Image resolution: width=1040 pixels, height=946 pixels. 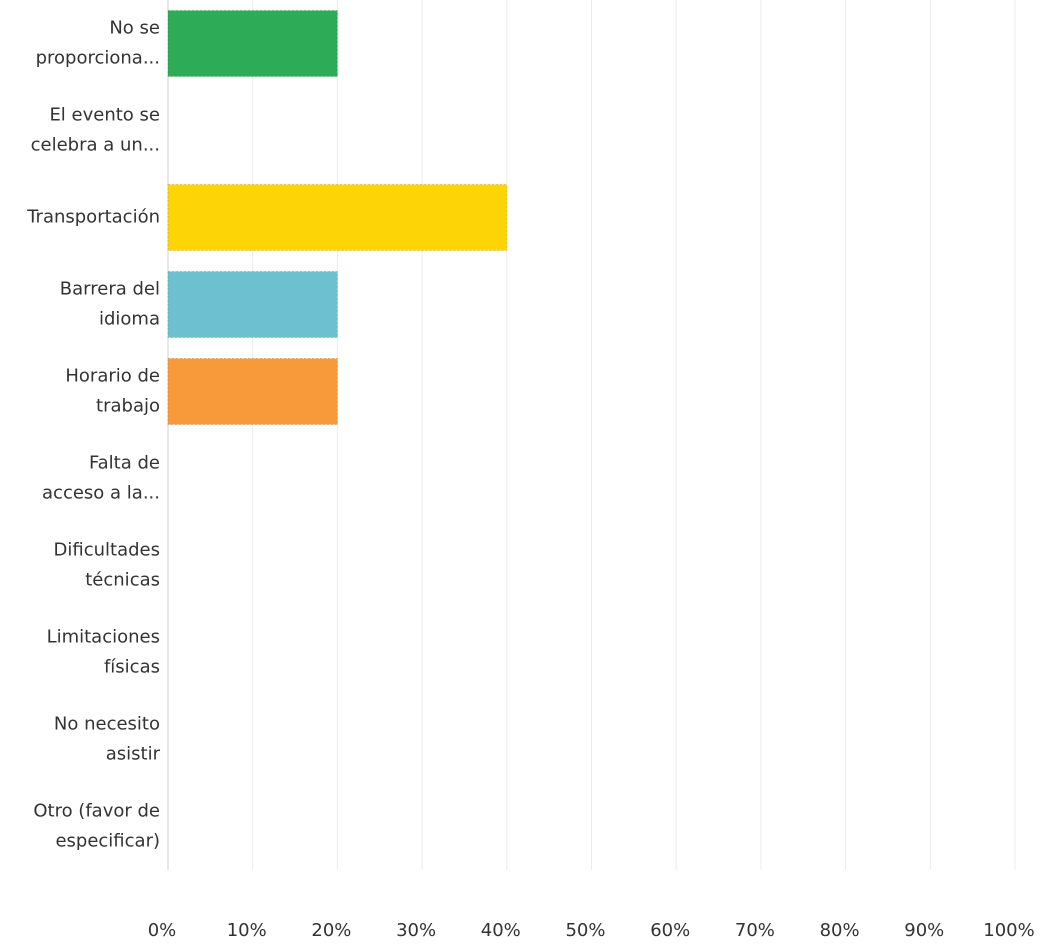 What do you see at coordinates (93, 217) in the screenshot?
I see `y-tick-label: Transportación` at bounding box center [93, 217].